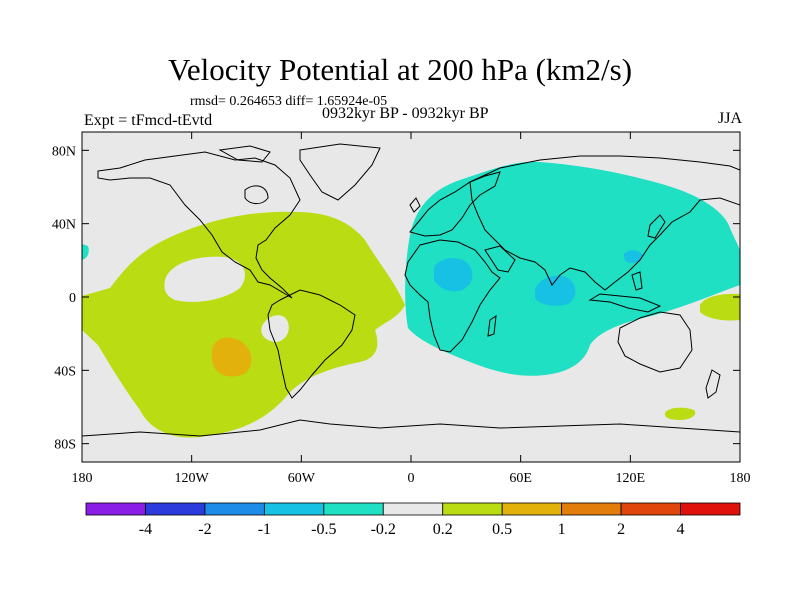 Image resolution: width=800 pixels, height=600 pixels. Describe the element at coordinates (413, 520) in the screenshot. I see `colorbar: -4 -2 -1 -0.5 -0.2 0.2 0.5 1 2 4` at that location.